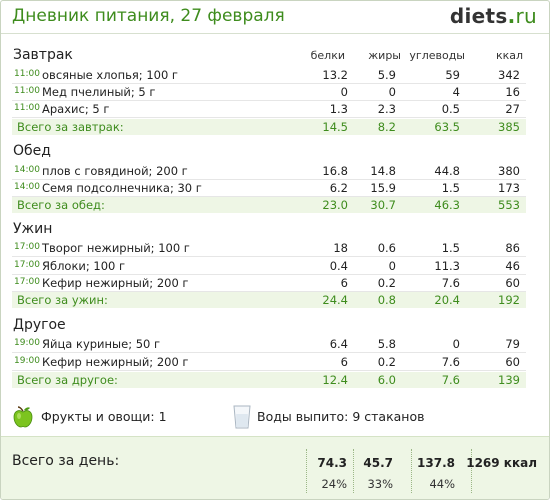 This screenshot has width=550, height=500. What do you see at coordinates (509, 75) in the screenshot?
I see `item-kcal: 342` at bounding box center [509, 75].